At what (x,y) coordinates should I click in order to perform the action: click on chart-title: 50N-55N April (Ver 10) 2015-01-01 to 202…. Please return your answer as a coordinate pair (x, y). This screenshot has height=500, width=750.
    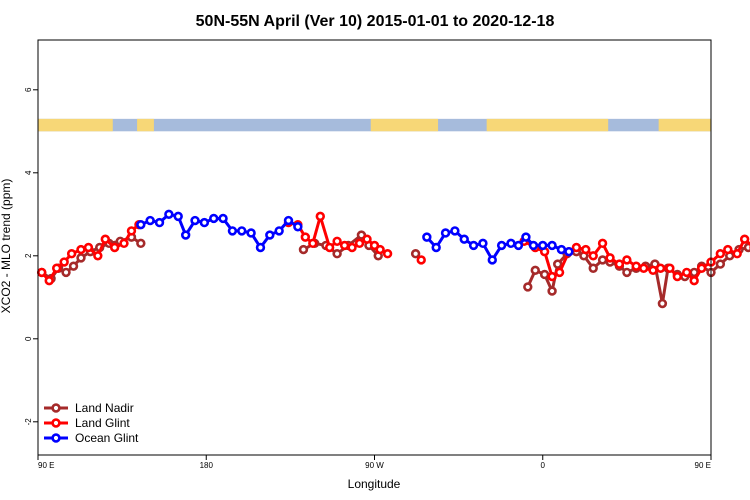
    Looking at the image, I should click on (375, 21).